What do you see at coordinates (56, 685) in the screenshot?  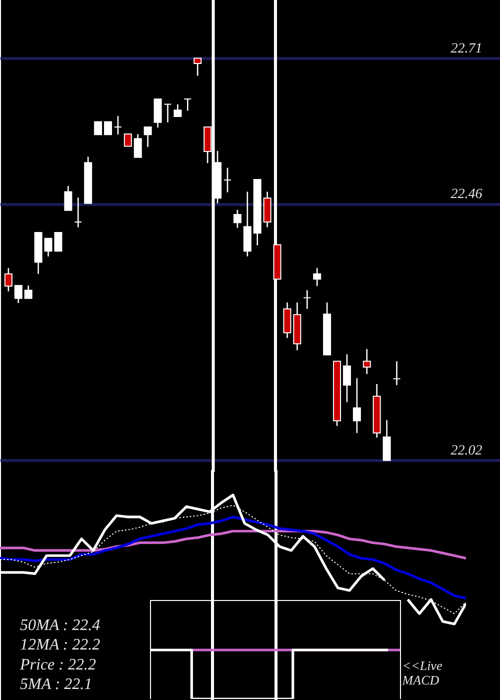 I see `text: 5MA : 22.1` at bounding box center [56, 685].